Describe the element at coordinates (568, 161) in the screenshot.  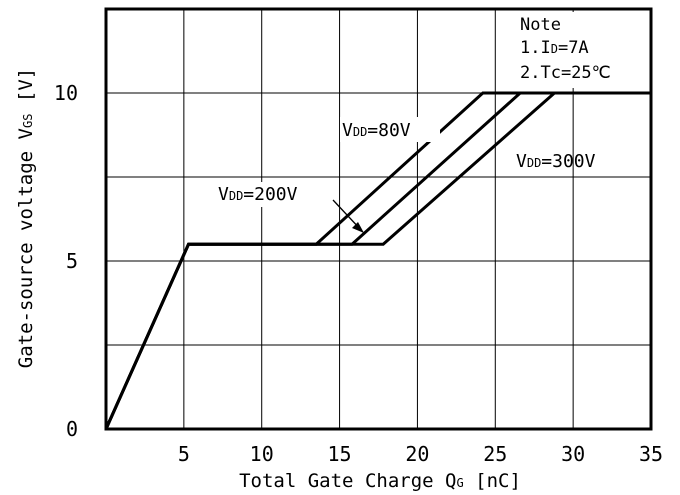
I see `vdd300-suffix: =300V` at that location.